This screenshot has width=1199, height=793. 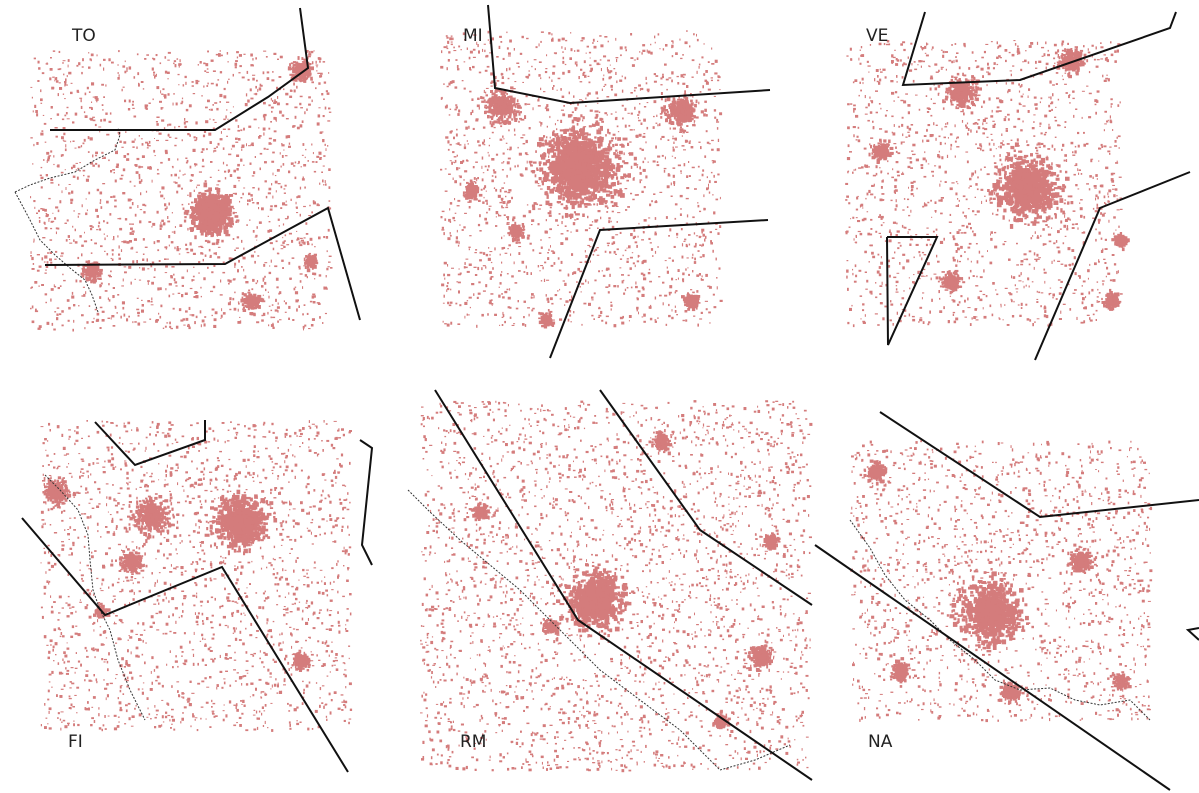 I want to click on province-boundary-na-south, so click(x=992, y=667).